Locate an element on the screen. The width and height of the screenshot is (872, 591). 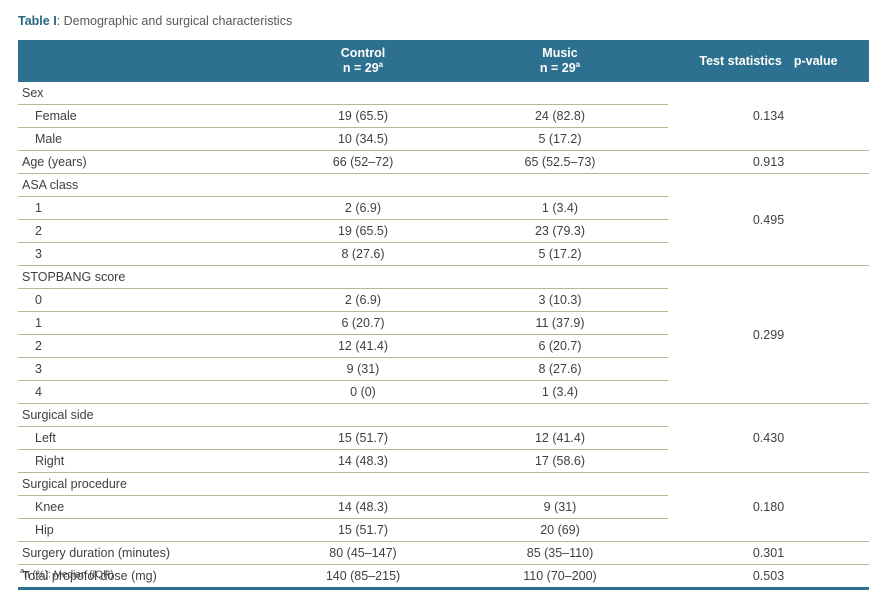
control-value: 10 (34.5) is located at coordinates (363, 139).